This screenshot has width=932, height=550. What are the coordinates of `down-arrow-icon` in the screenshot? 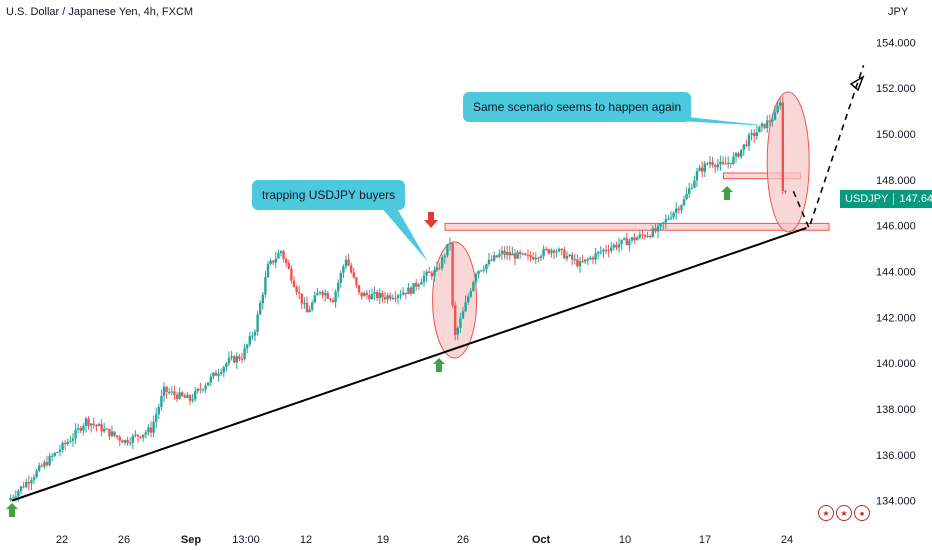 It's located at (431, 220).